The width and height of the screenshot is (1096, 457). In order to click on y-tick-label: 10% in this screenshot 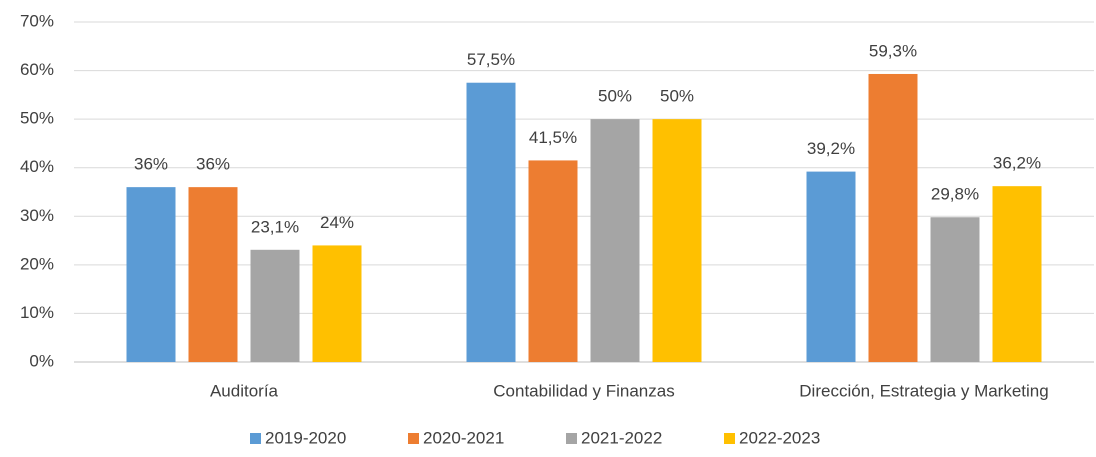, I will do `click(37, 312)`.